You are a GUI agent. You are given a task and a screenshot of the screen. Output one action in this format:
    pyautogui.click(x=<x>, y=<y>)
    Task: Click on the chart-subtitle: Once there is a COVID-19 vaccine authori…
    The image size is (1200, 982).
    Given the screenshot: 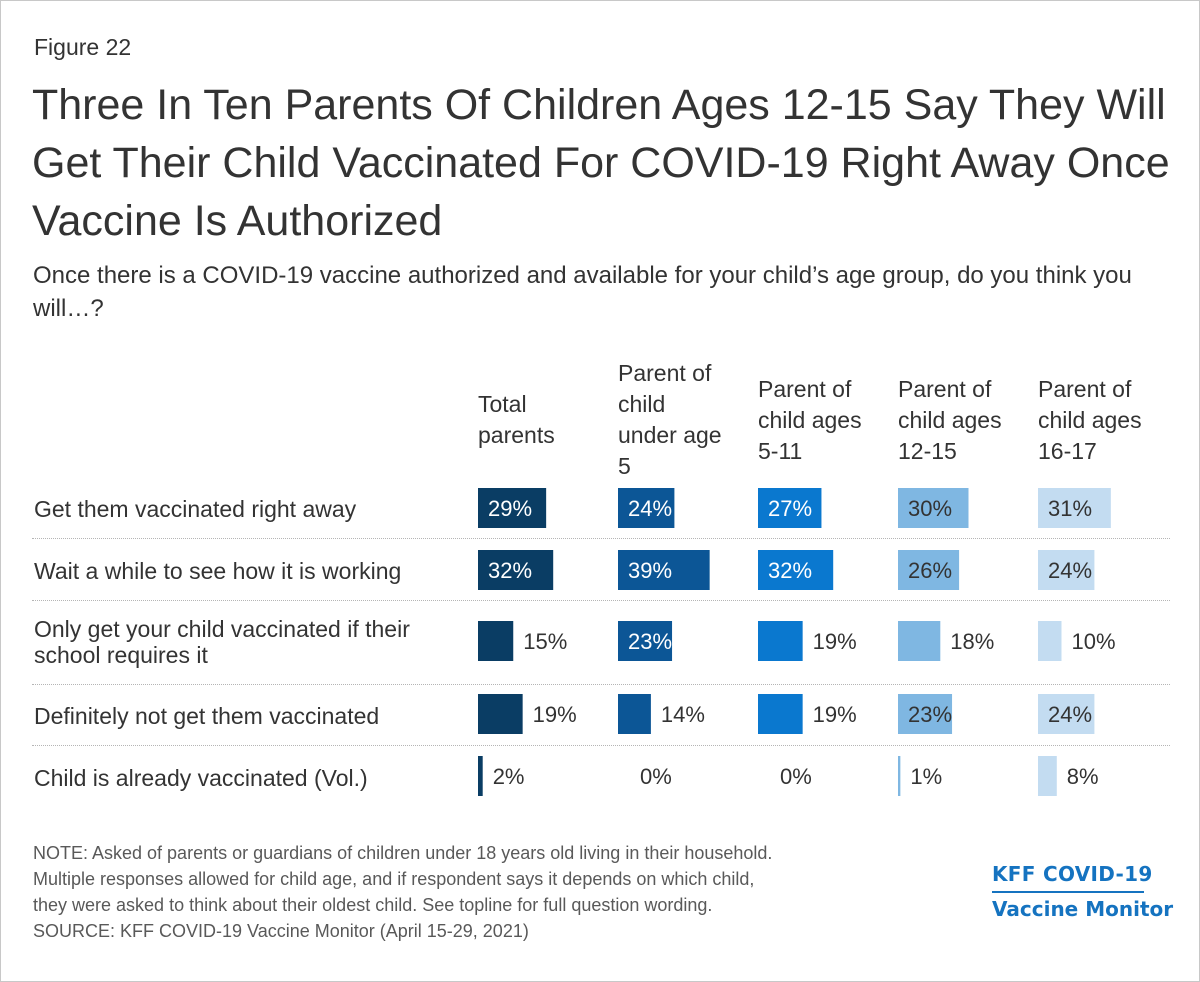 What is the action you would take?
    pyautogui.click(x=582, y=292)
    